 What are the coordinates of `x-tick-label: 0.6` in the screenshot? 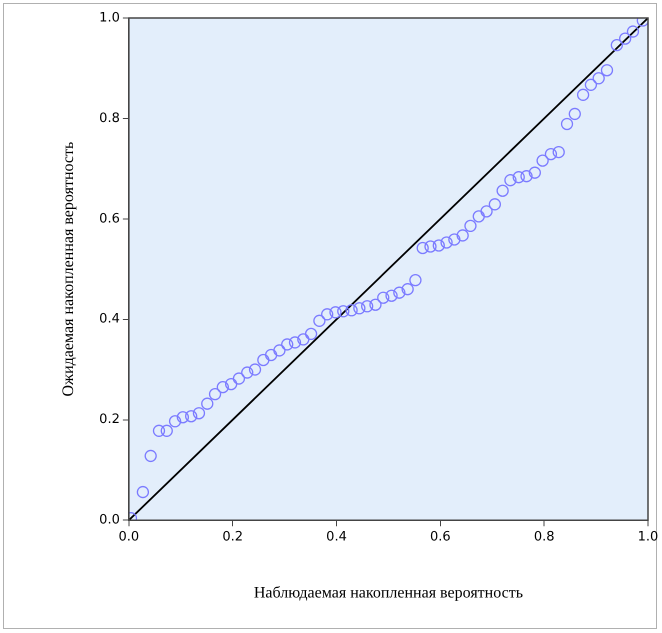 It's located at (440, 536).